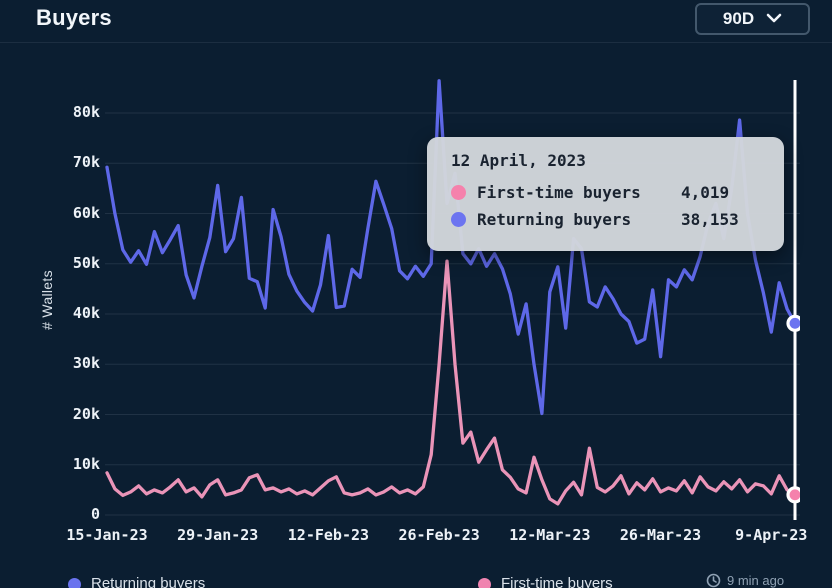 This screenshot has height=588, width=832. What do you see at coordinates (416, 42) in the screenshot?
I see `header-divider` at bounding box center [416, 42].